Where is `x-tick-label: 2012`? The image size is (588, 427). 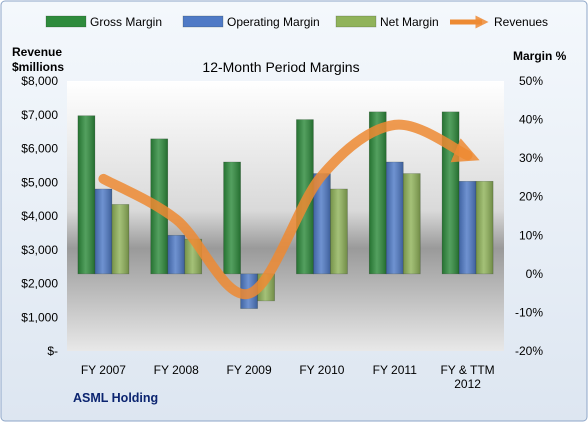 x-tick-label: 2012 is located at coordinates (467, 384).